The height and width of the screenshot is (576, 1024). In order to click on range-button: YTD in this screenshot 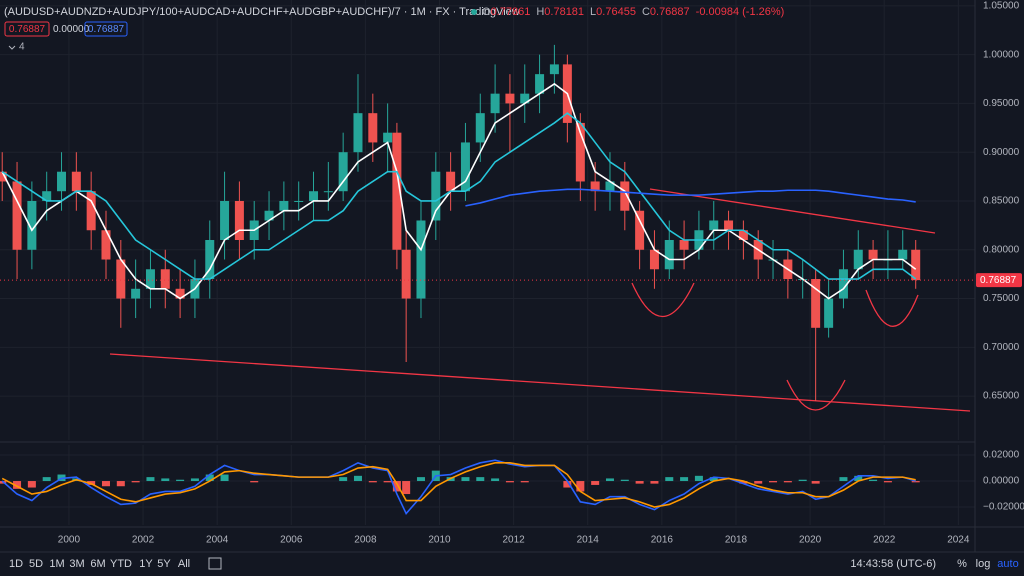, I will do `click(121, 564)`.